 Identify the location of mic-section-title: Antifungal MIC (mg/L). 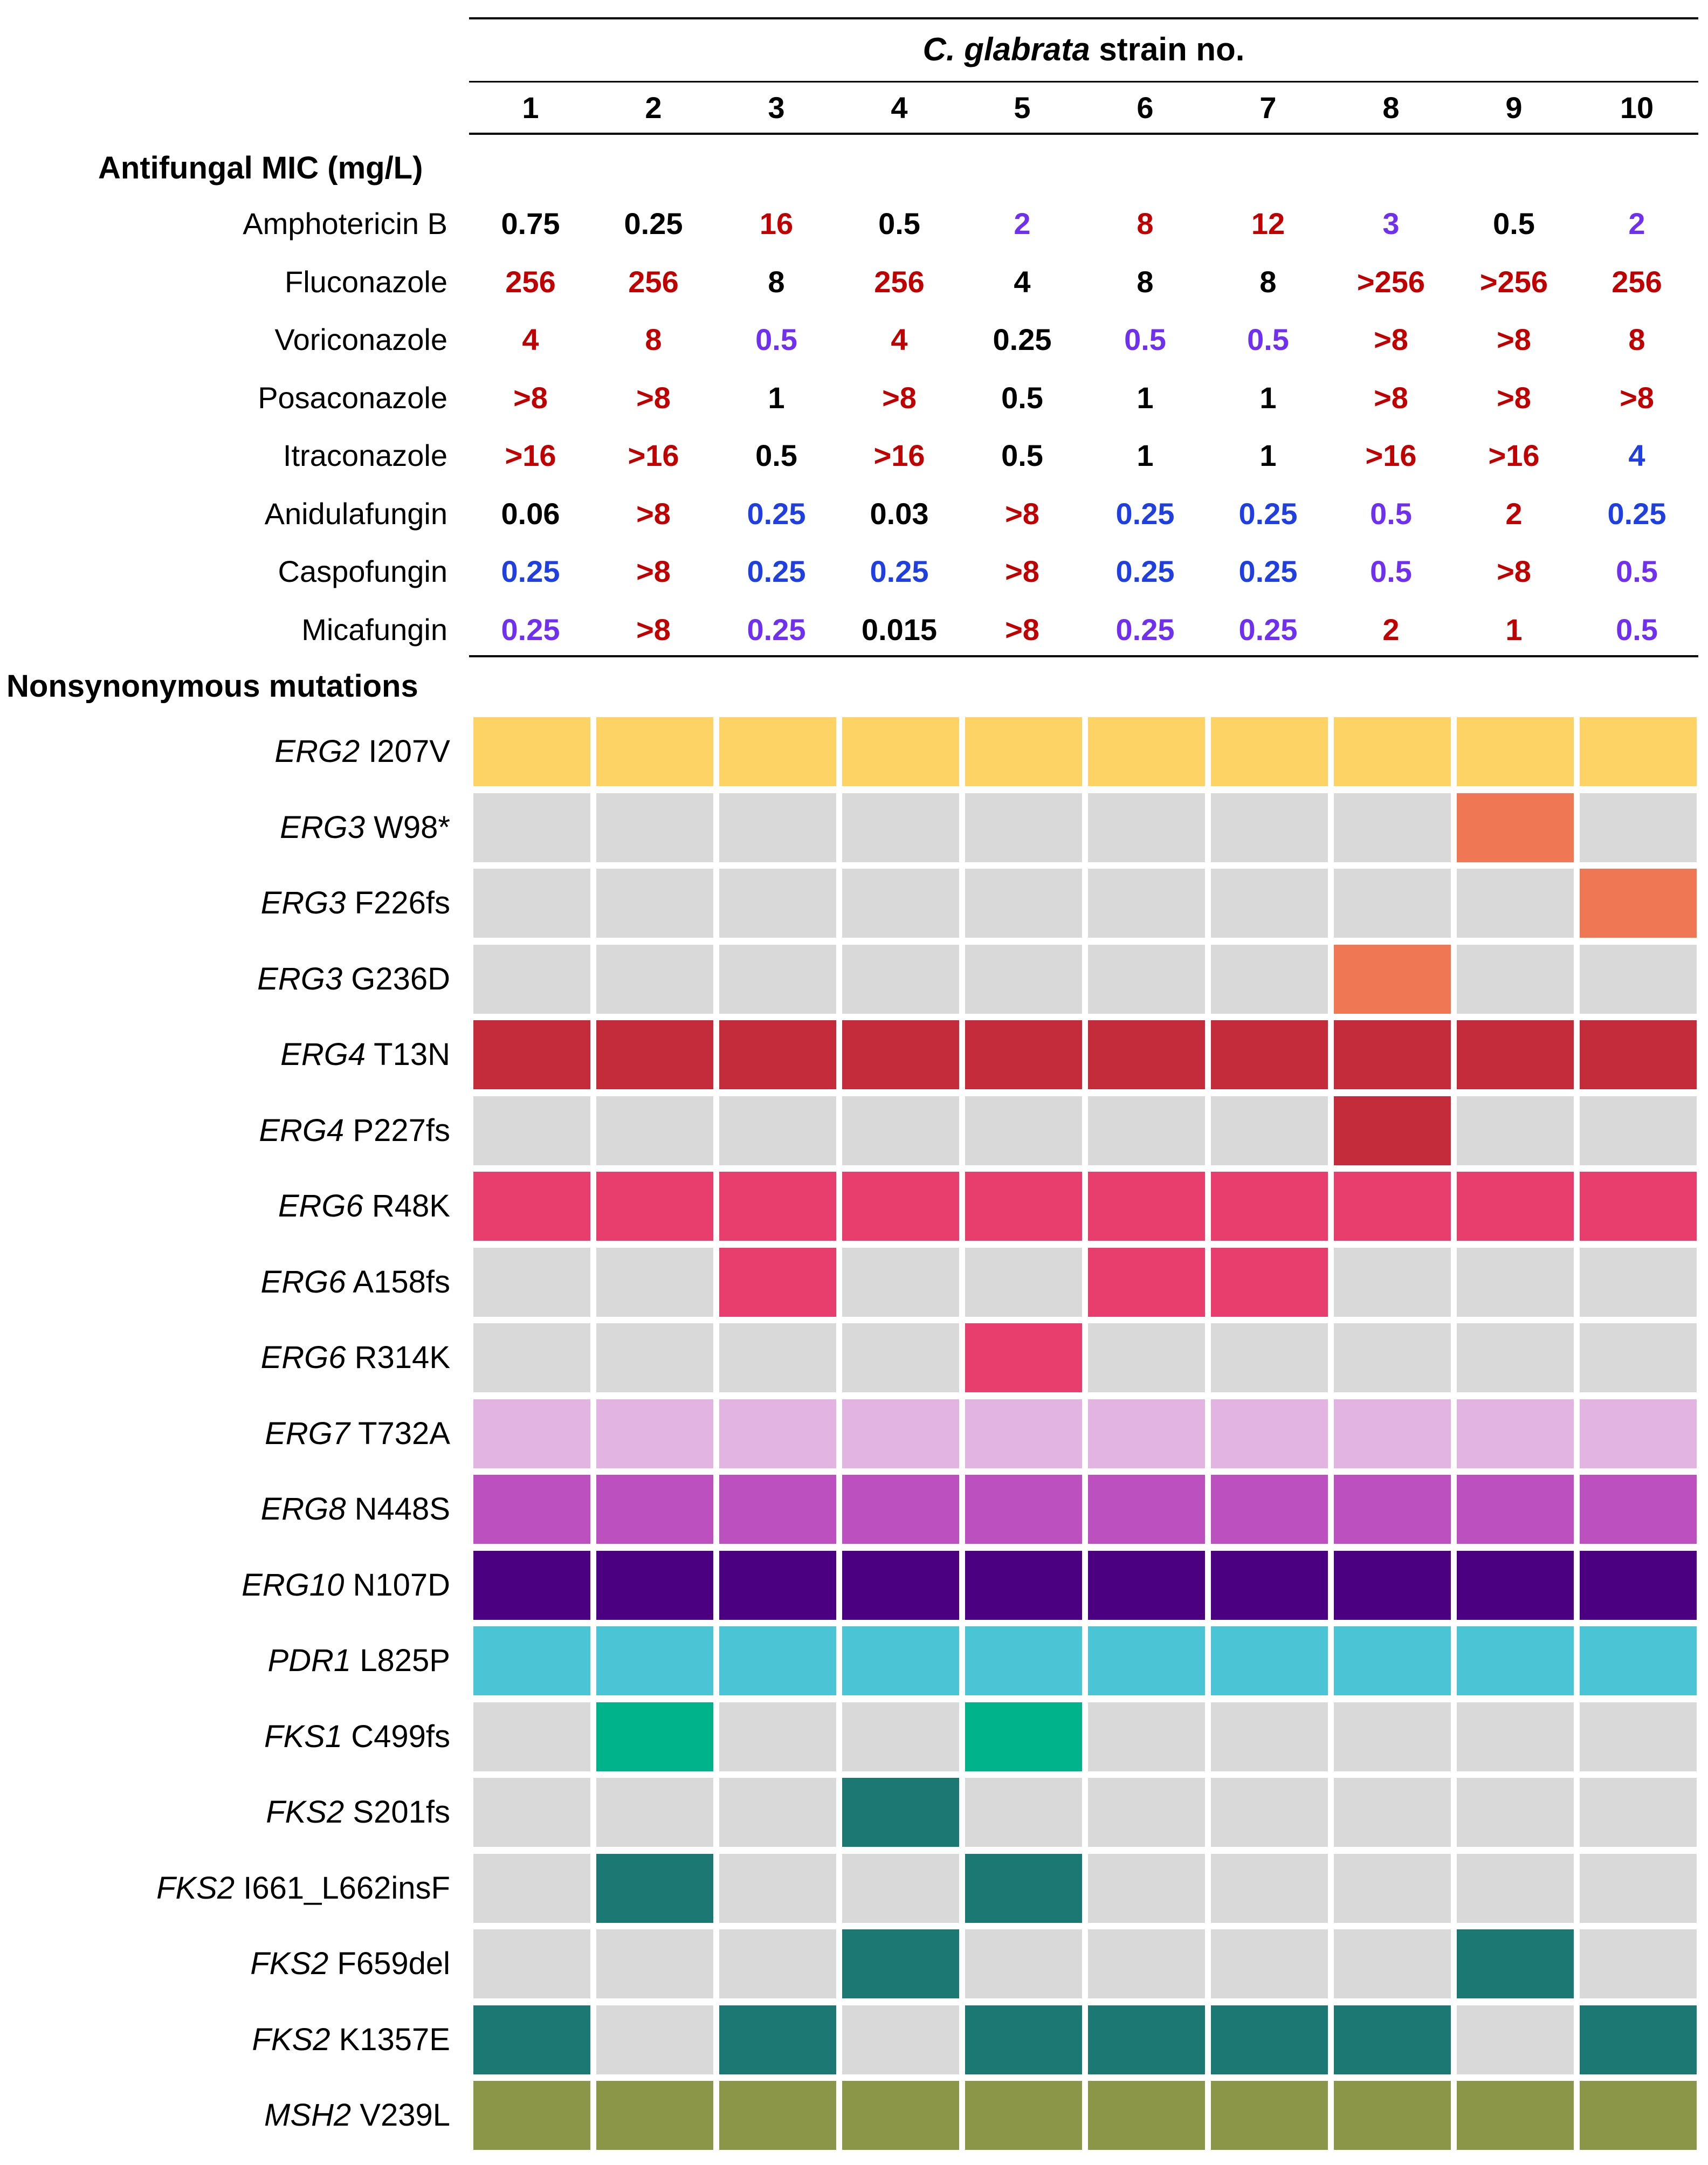
(260, 168).